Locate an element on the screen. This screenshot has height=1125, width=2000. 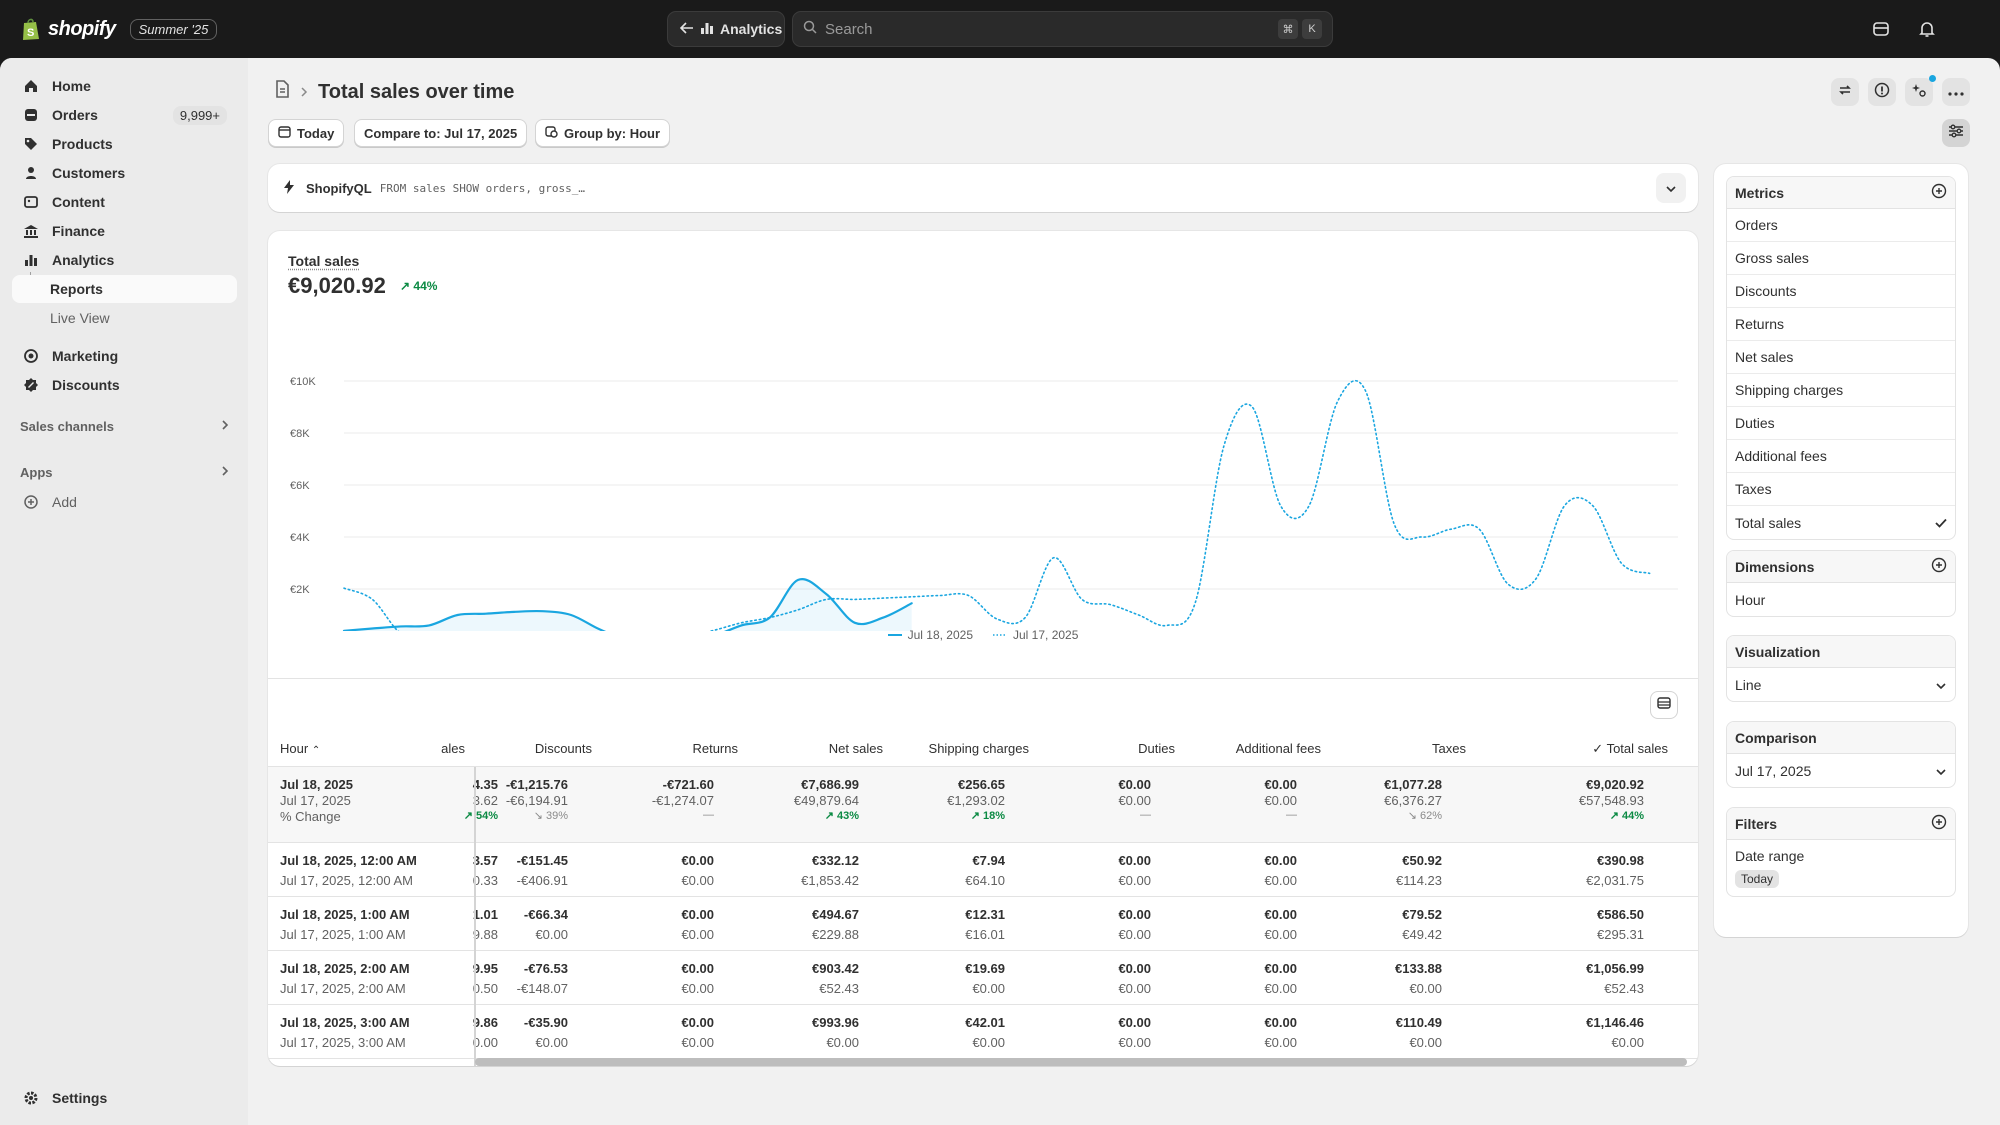
summary-change-value: 43% is located at coordinates (847, 816).